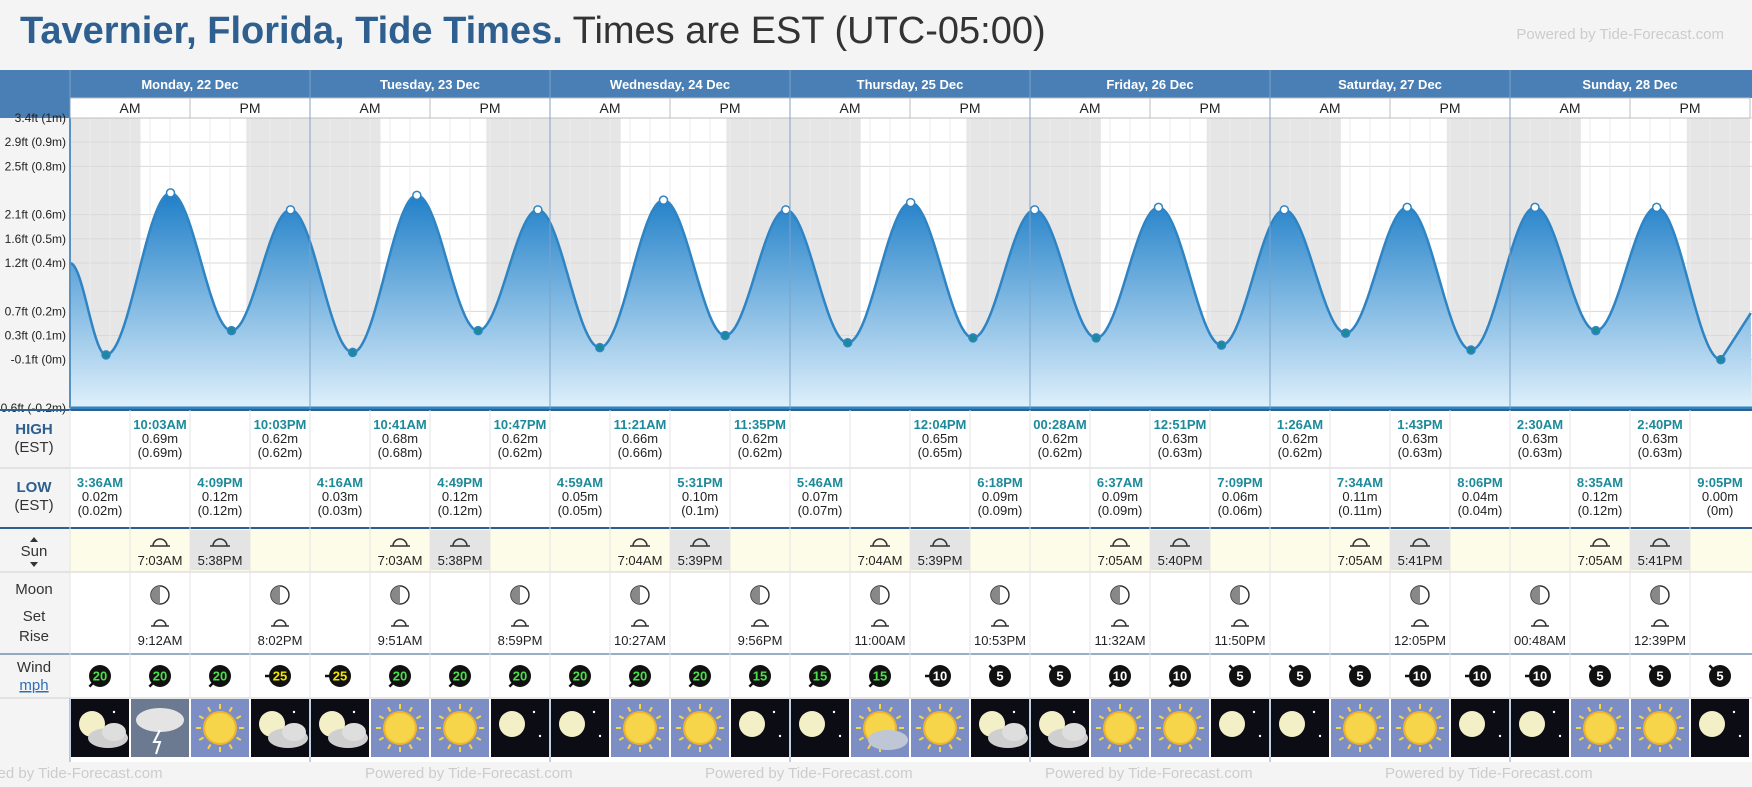 The width and height of the screenshot is (1752, 787). Describe the element at coordinates (1656, 207) in the screenshot. I see `high-tide-point` at that location.